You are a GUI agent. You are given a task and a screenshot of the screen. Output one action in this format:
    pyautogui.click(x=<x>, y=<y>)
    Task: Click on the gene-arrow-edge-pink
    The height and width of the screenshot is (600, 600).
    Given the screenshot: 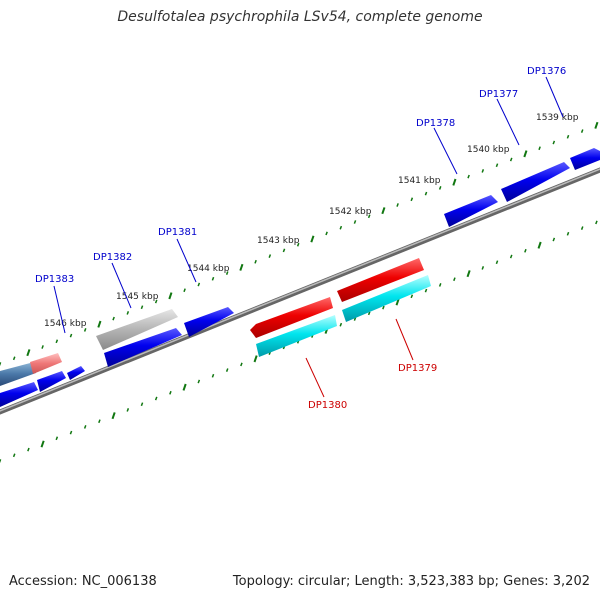 What is the action you would take?
    pyautogui.click(x=46, y=363)
    